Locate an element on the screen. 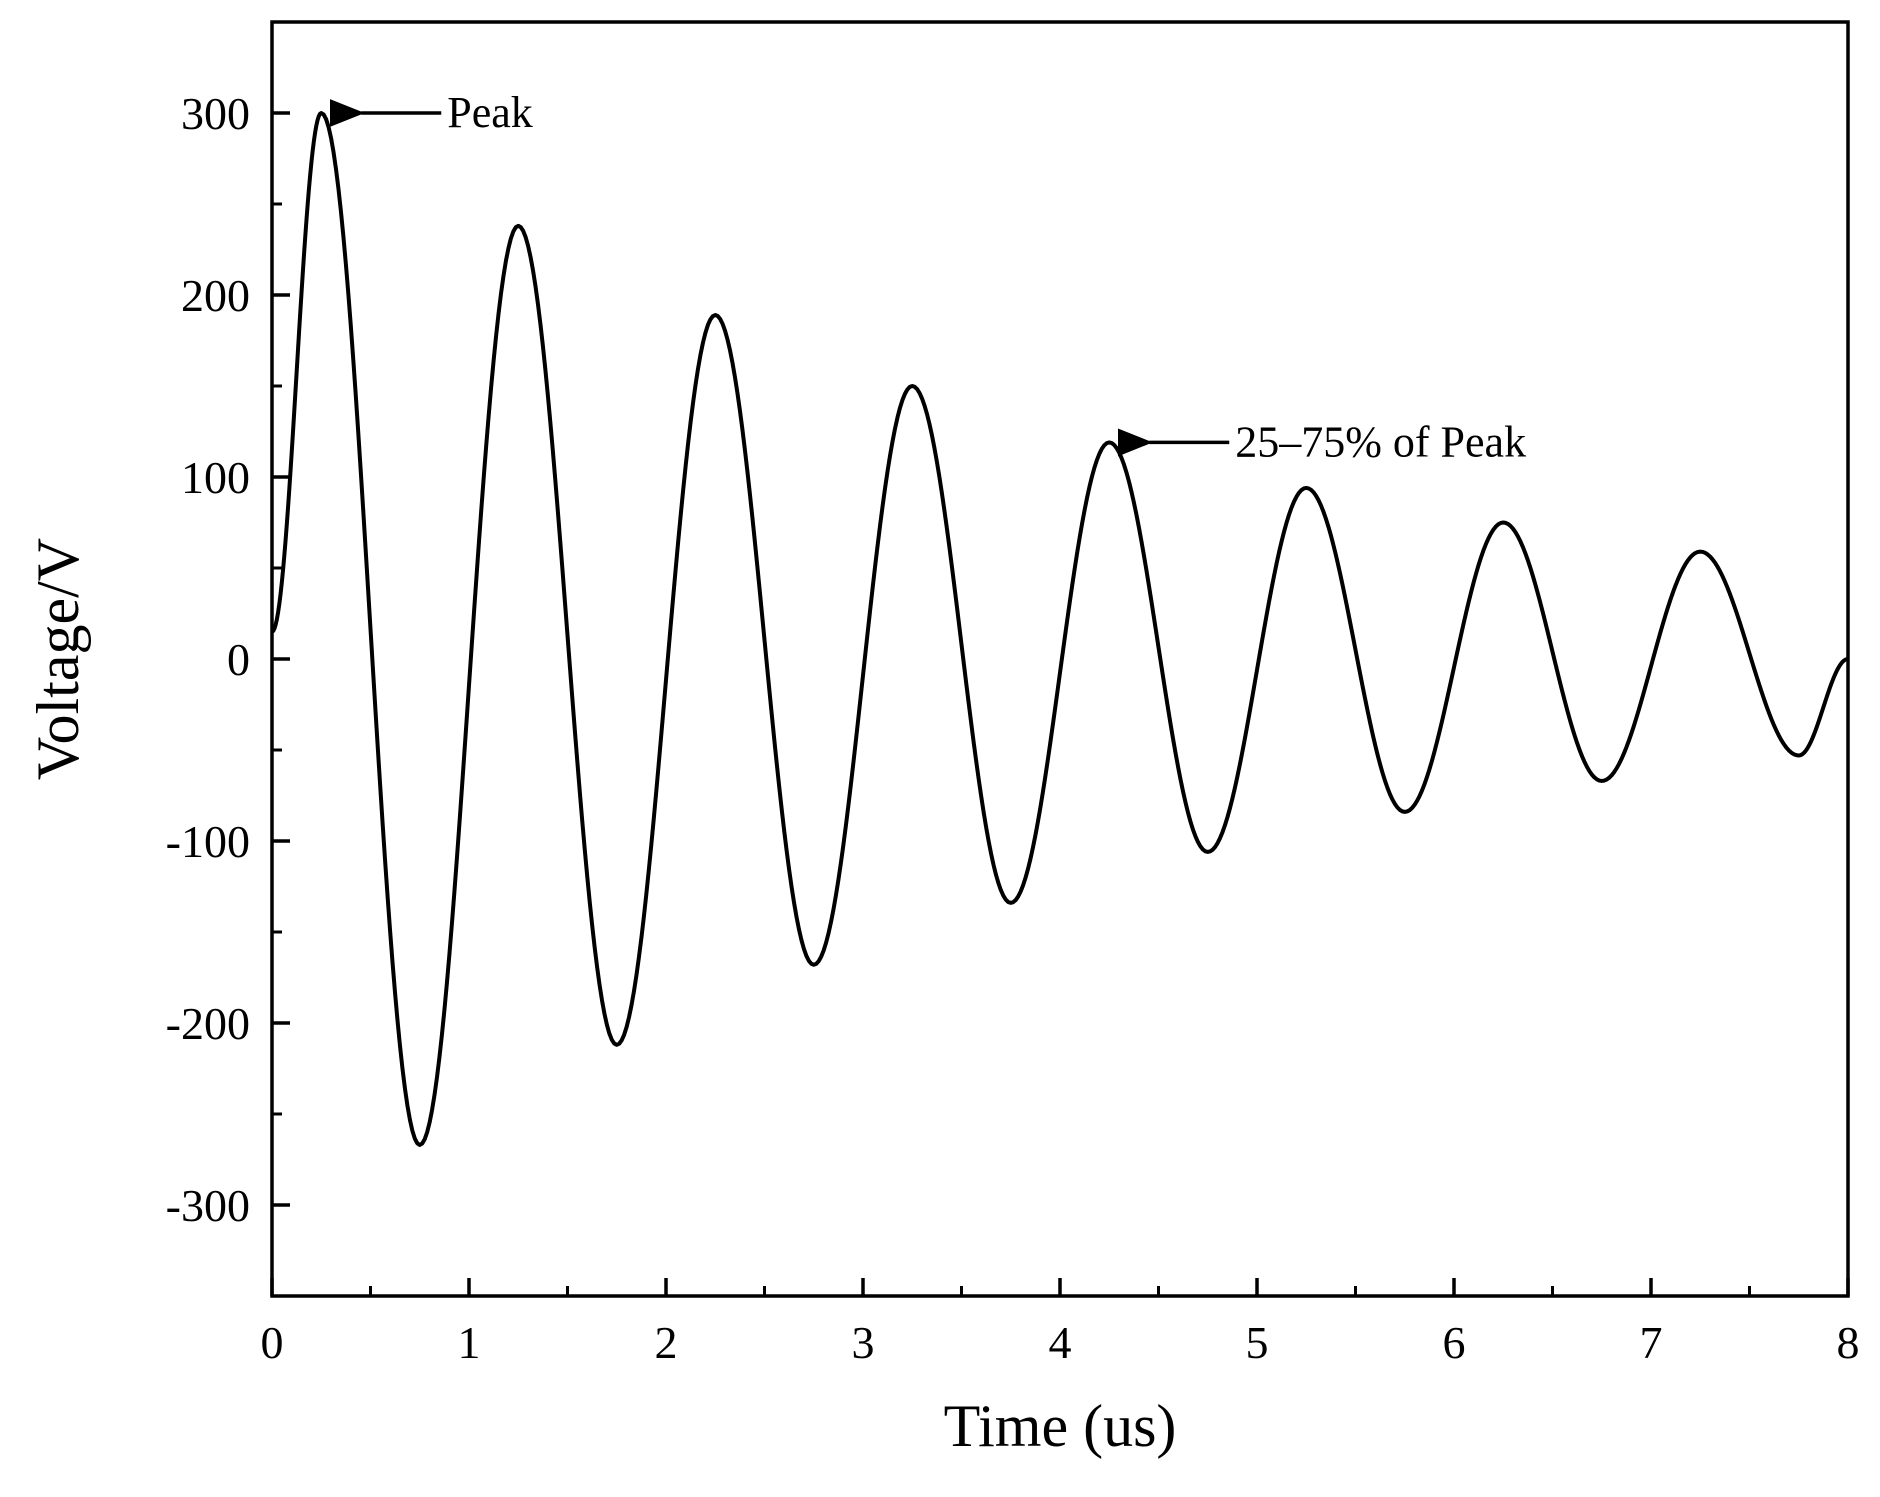  y-tick-label: -200 is located at coordinates (208, 1023).